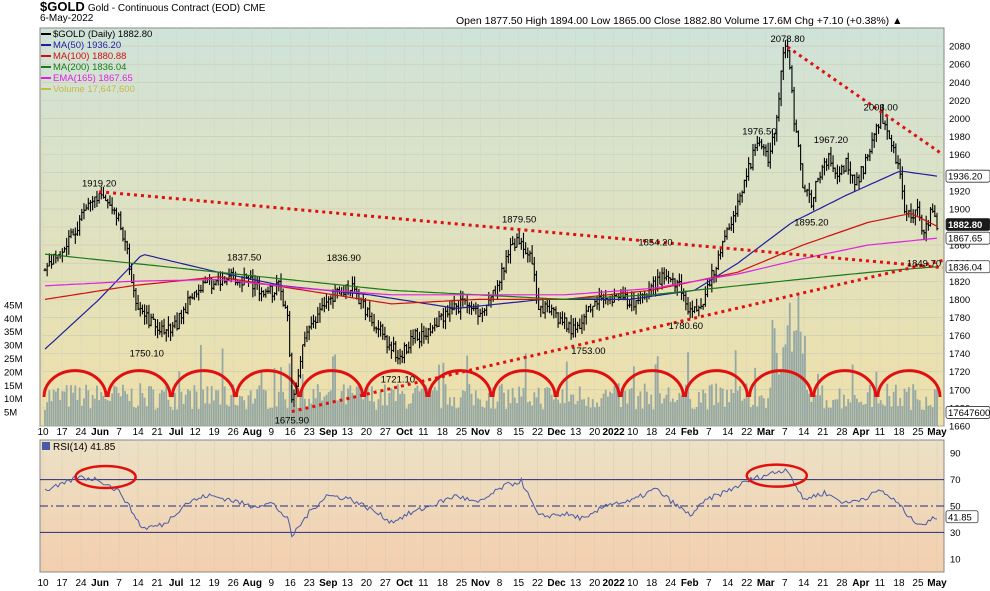 The width and height of the screenshot is (990, 591). I want to click on price-annotation: 1837.50, so click(244, 257).